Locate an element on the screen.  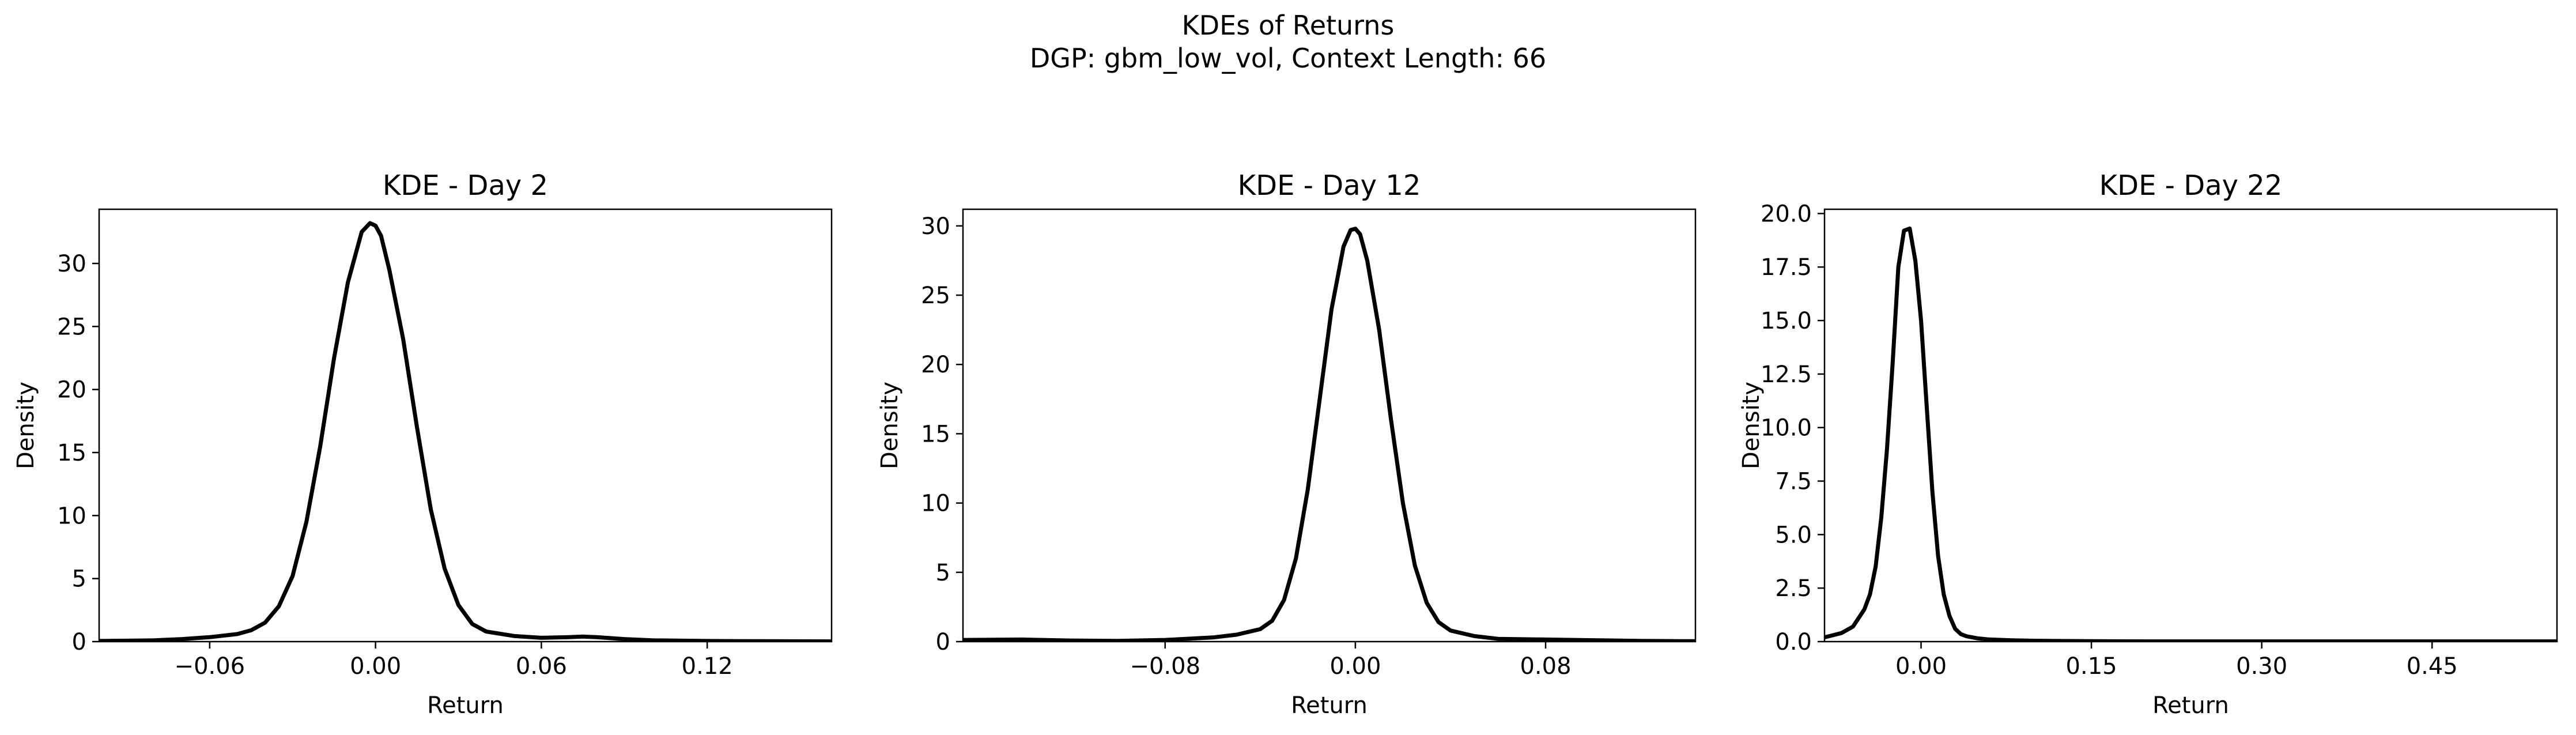
chart-title: KDEs of Returns is located at coordinates (1288, 25).